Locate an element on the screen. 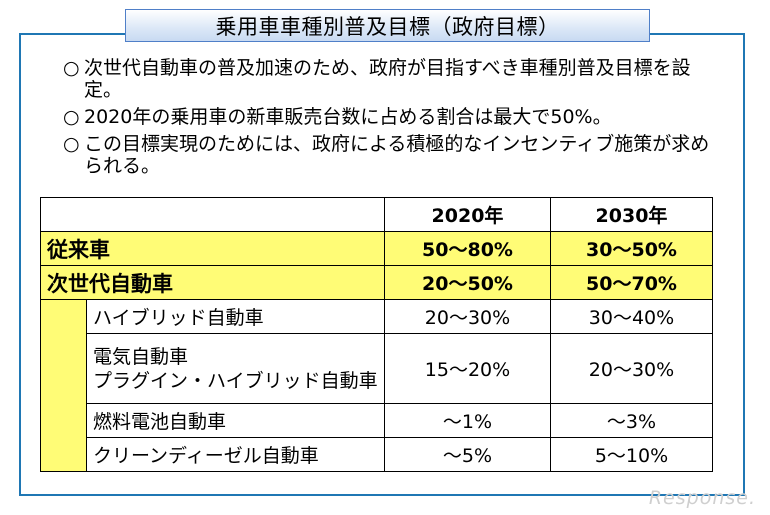 Image resolution: width=770 pixels, height=515 pixels. row-label-fuel-cell: 燃料電池自動車 is located at coordinates (235, 420).